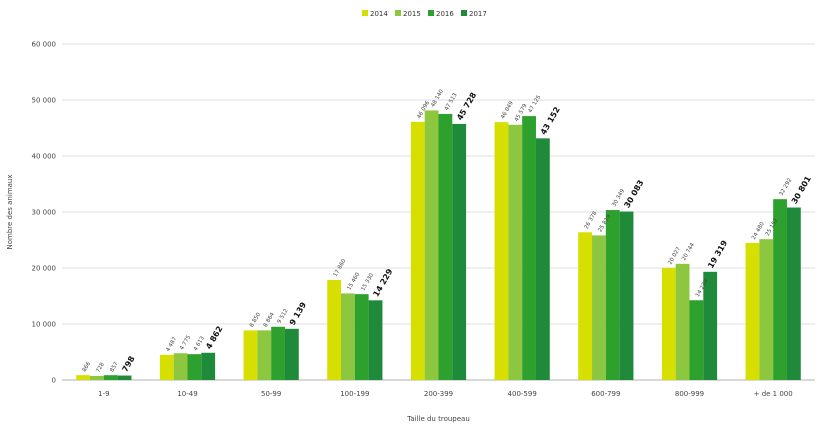 The height and width of the screenshot is (425, 822). I want to click on legend-label: 2017, so click(478, 14).